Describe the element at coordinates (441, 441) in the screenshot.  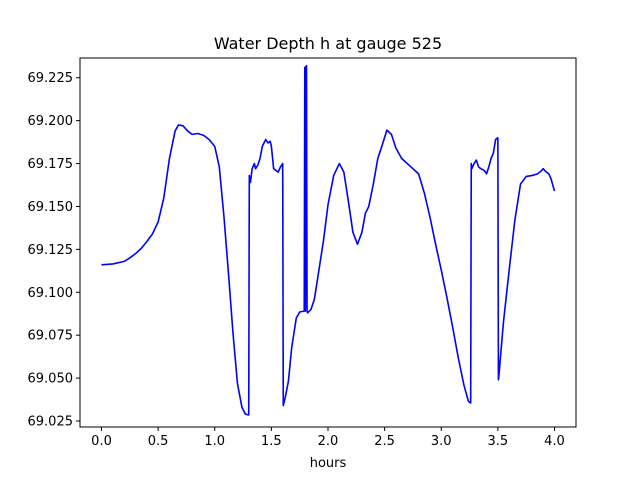
I see `x-tick-label: 3.0` at that location.